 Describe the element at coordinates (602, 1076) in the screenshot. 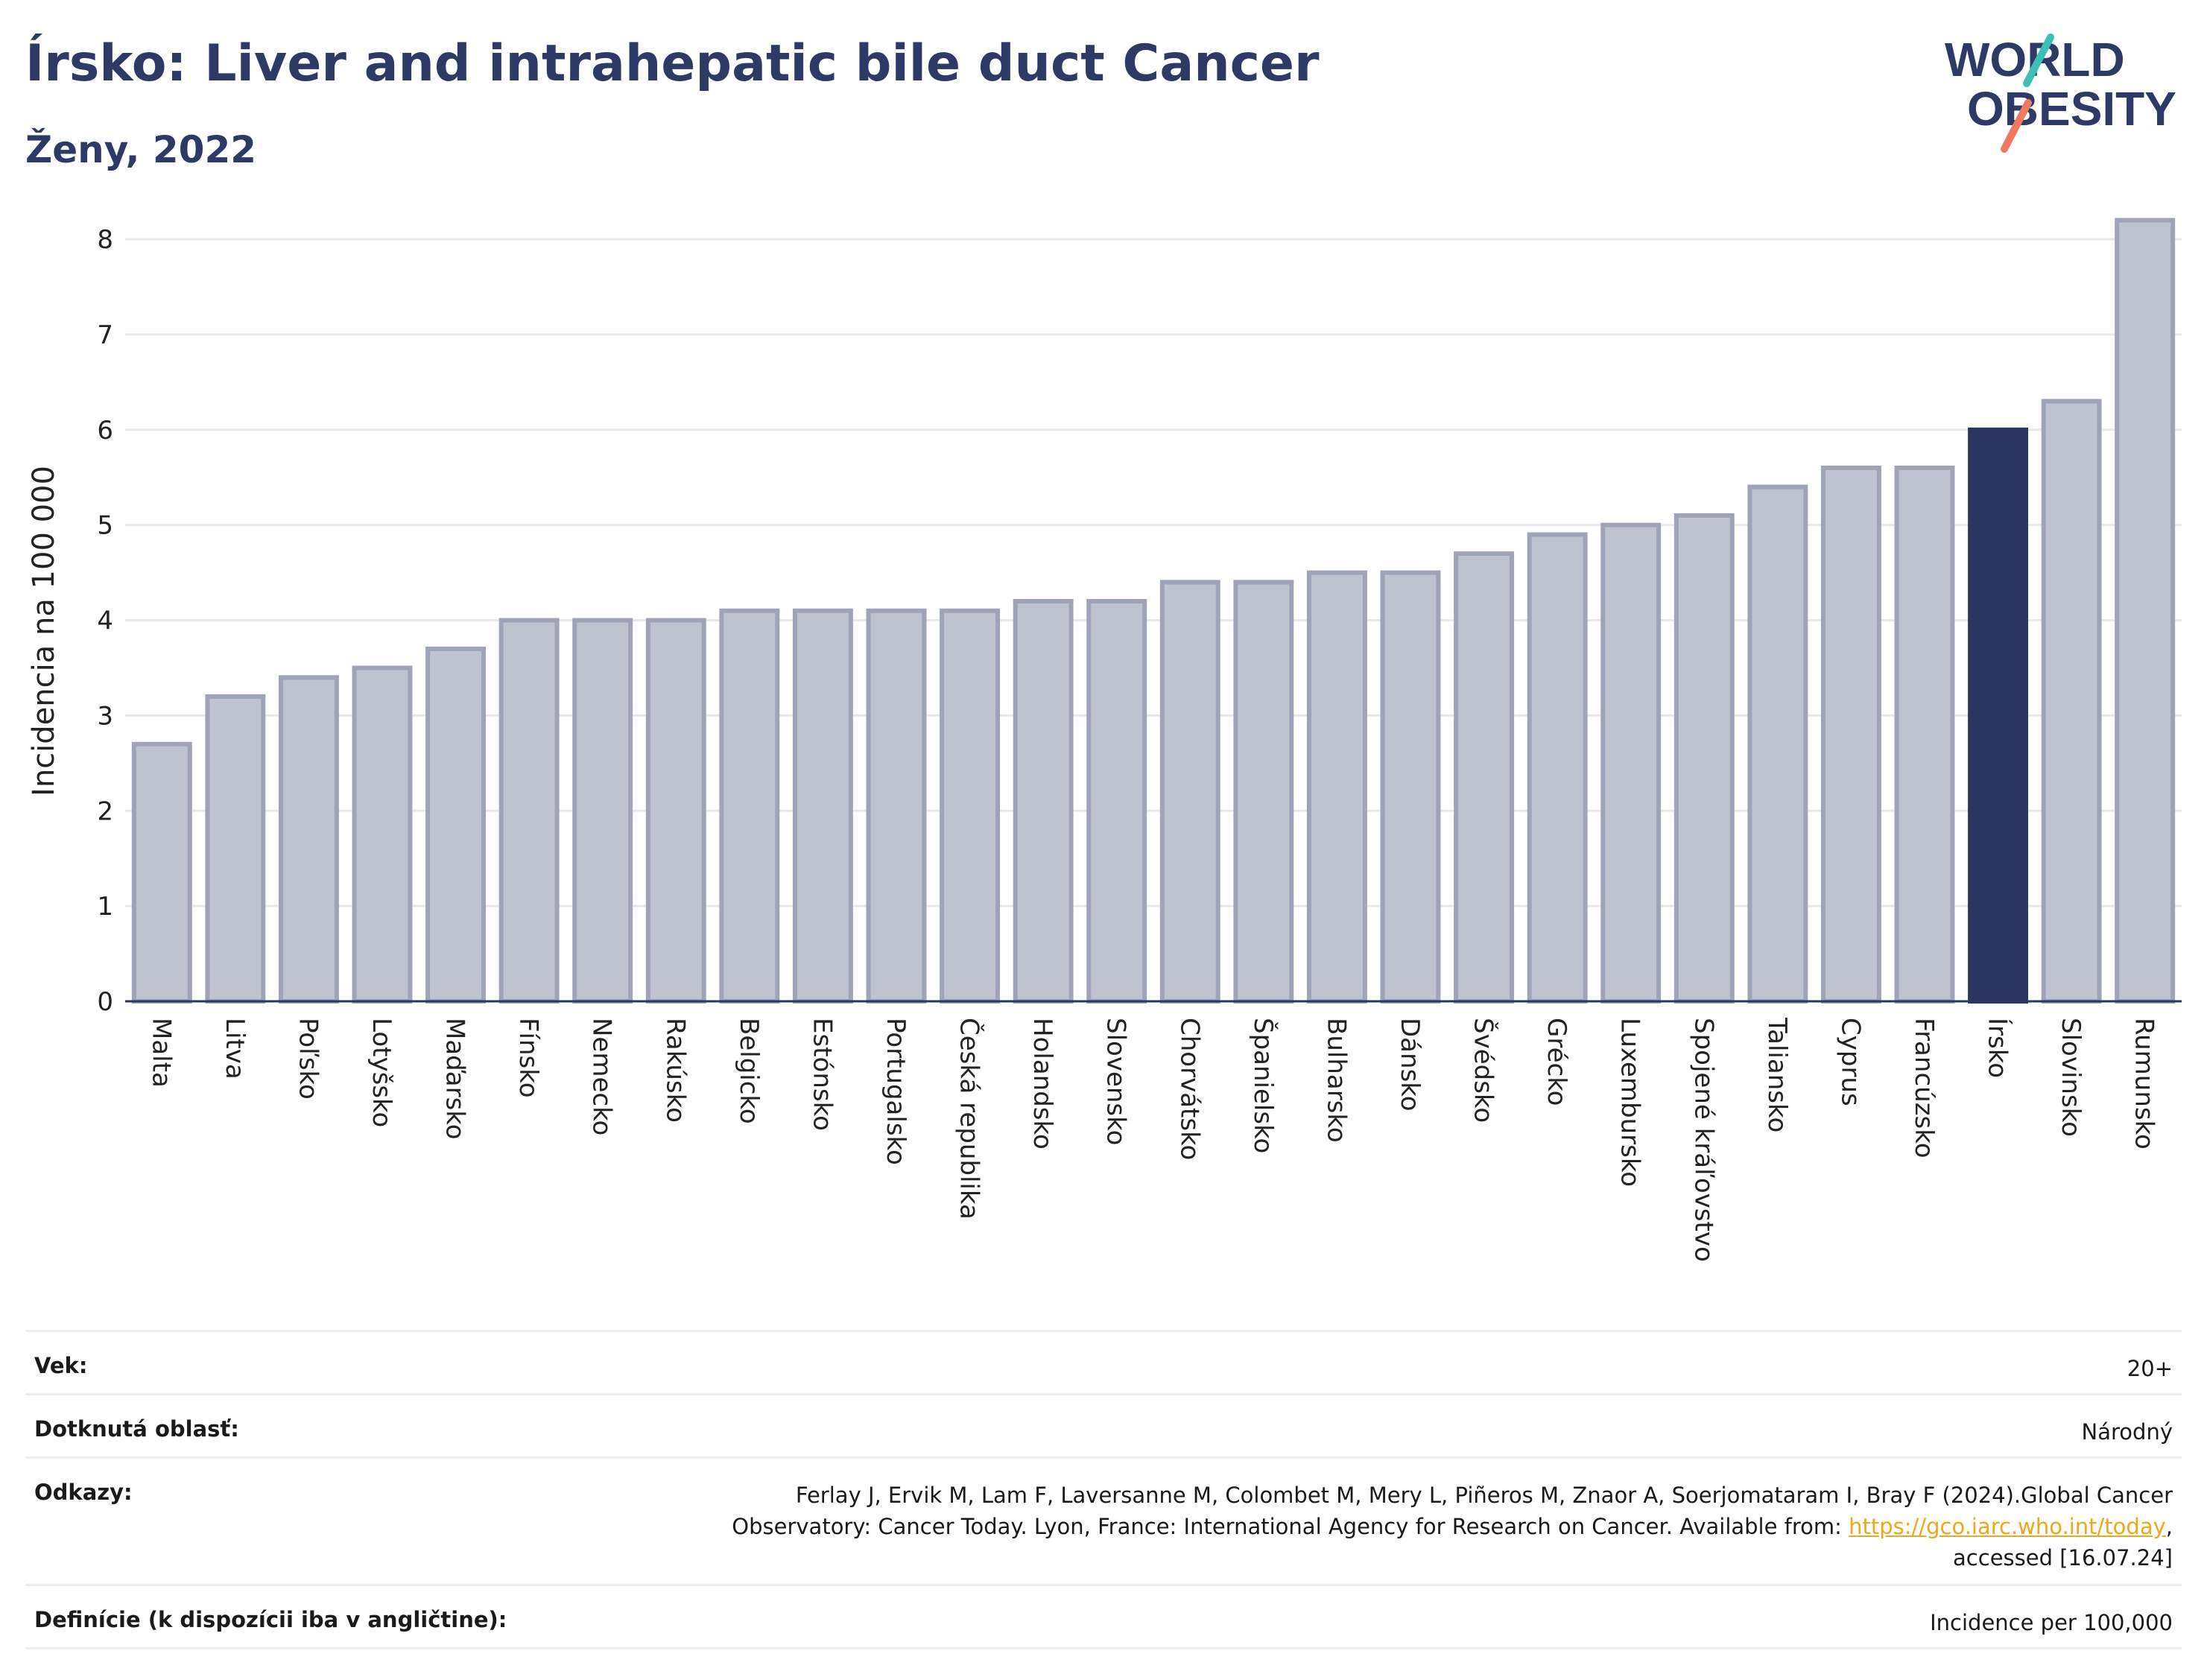

I see `x-tick-label: Nemecko` at that location.